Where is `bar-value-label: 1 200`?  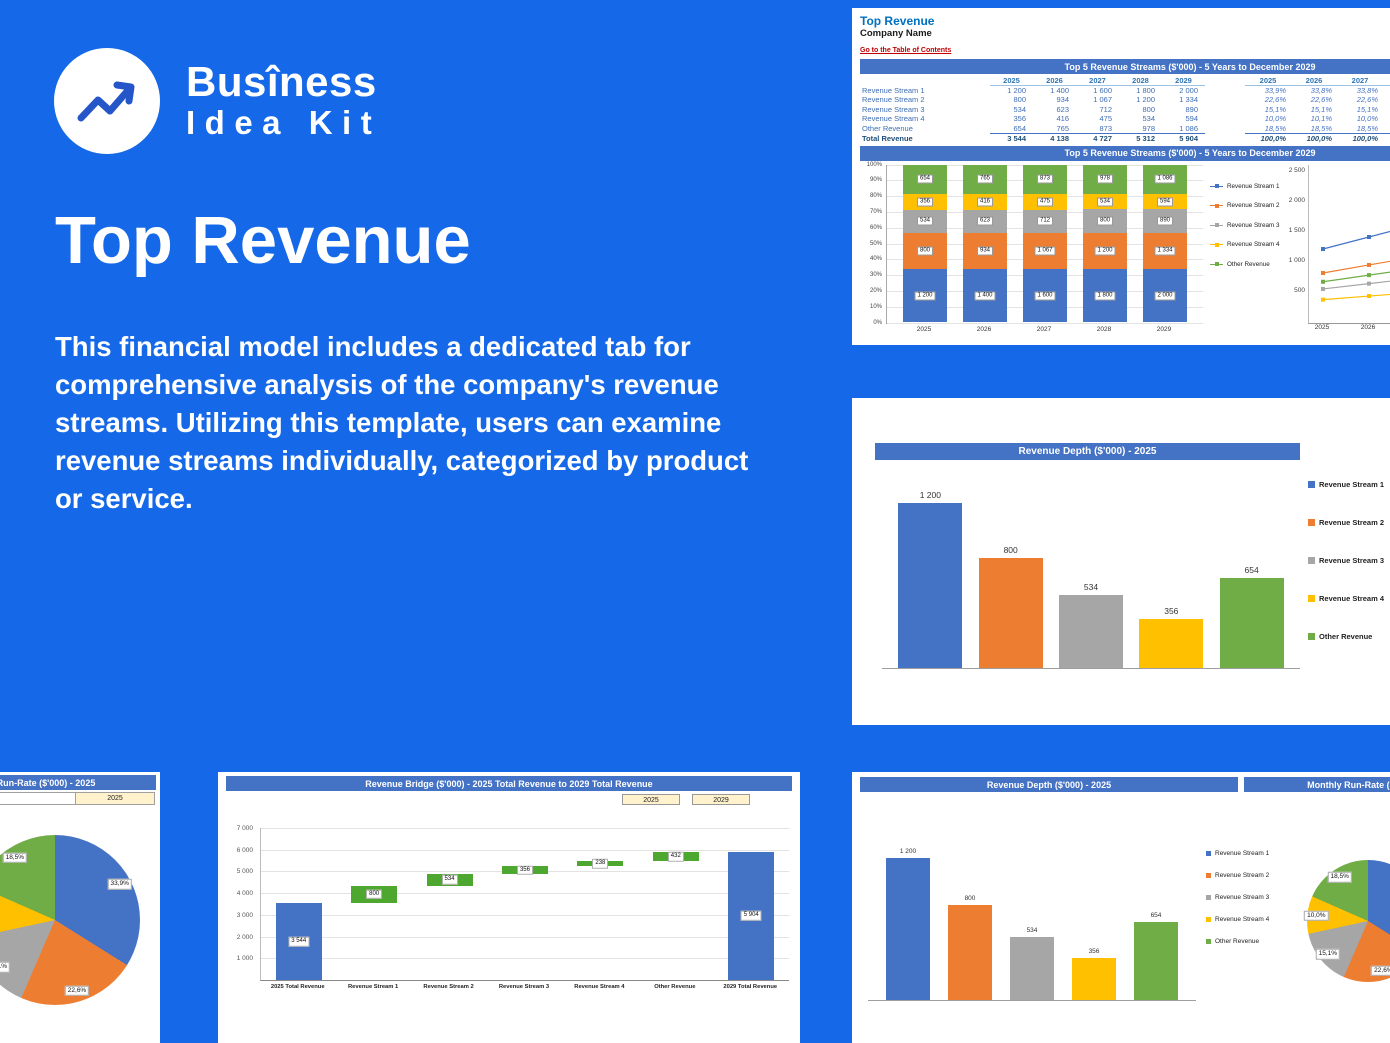 bar-value-label: 1 200 is located at coordinates (930, 495).